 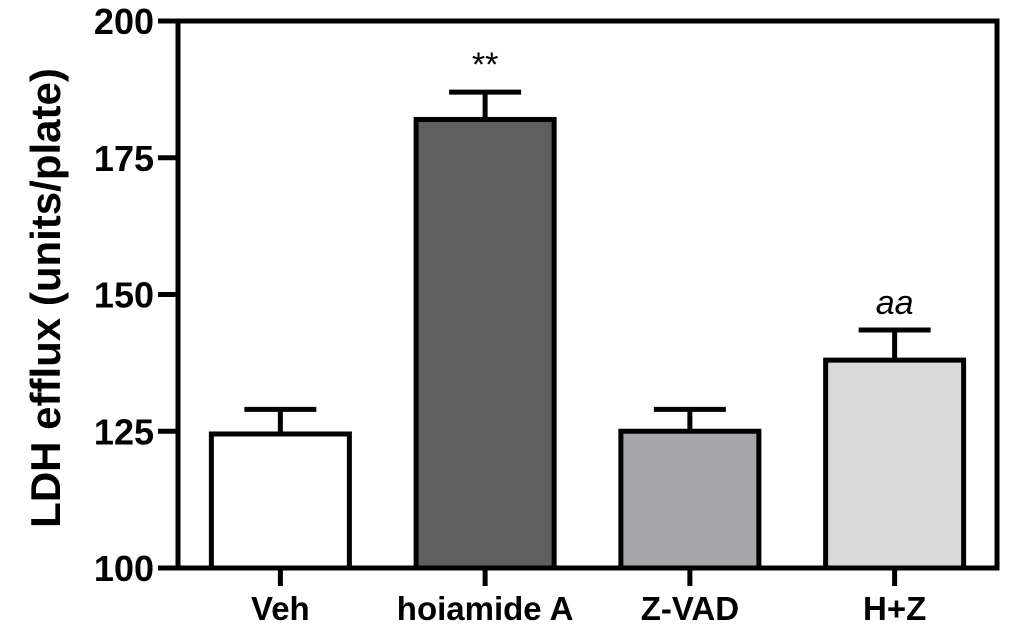 I want to click on y-axis-ticks: 100 125 150 175 200, so click(x=136, y=295).